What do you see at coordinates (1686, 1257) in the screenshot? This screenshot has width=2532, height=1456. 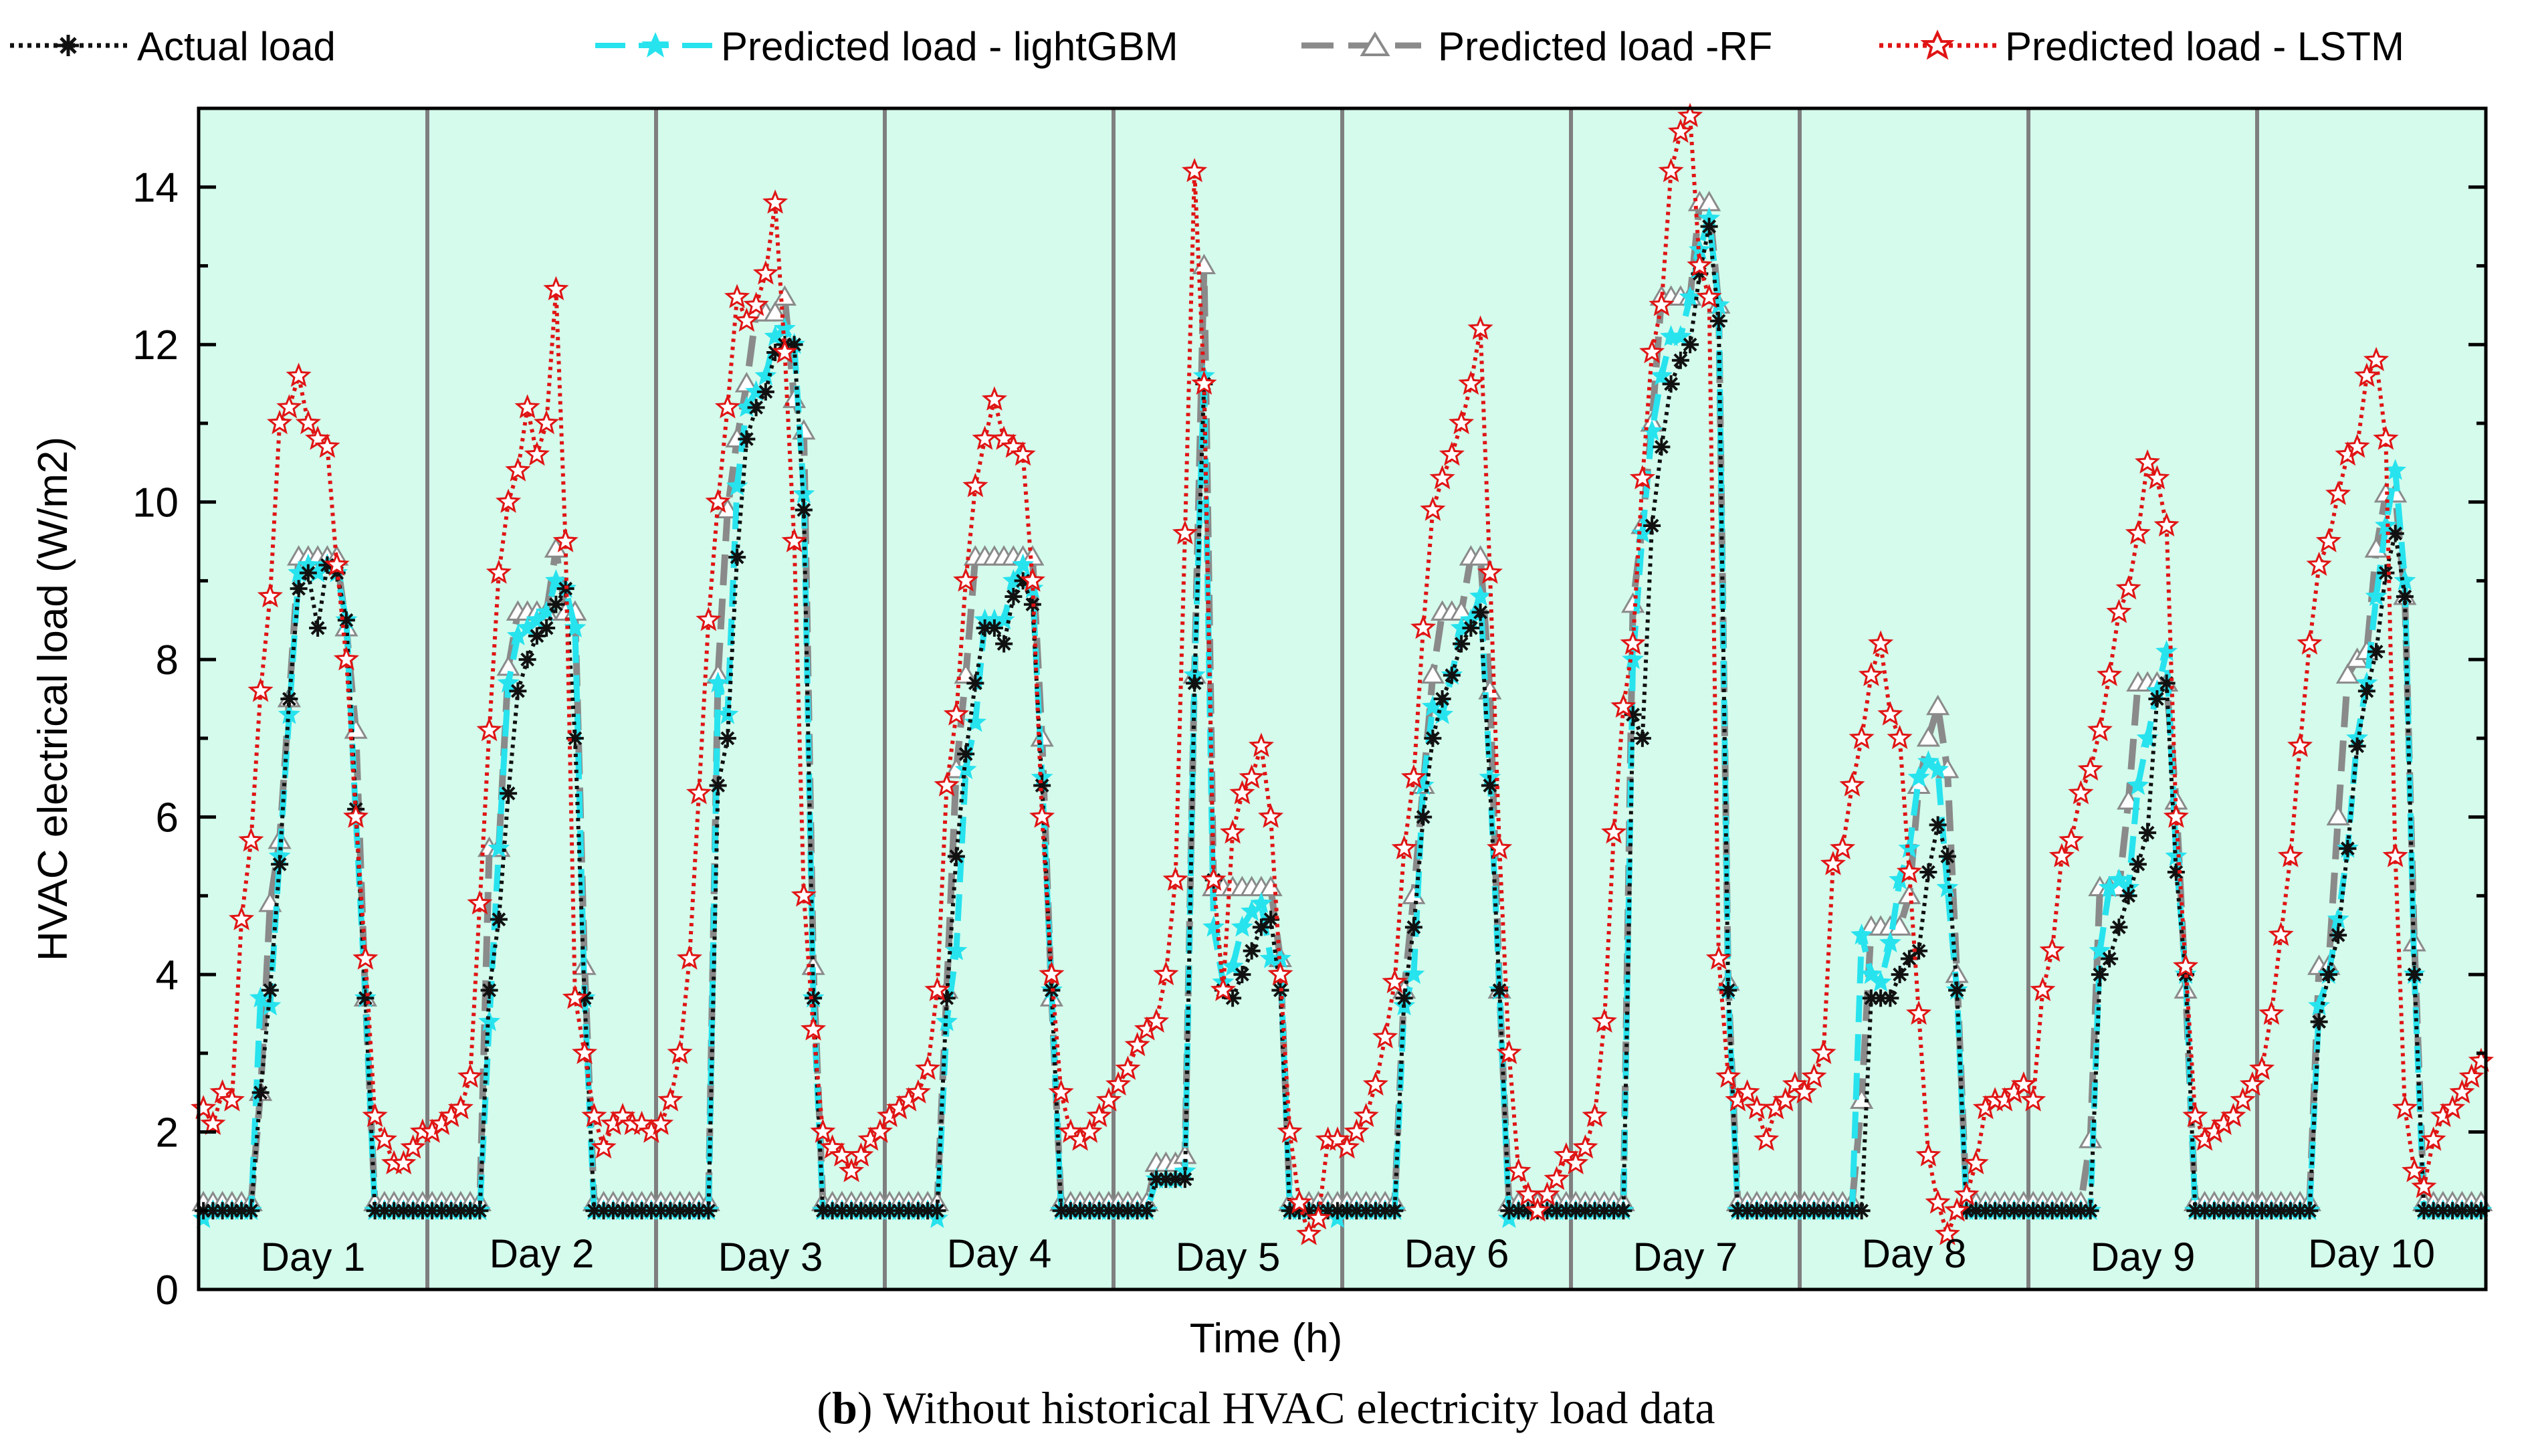 I see `day-label-7: Day 7` at bounding box center [1686, 1257].